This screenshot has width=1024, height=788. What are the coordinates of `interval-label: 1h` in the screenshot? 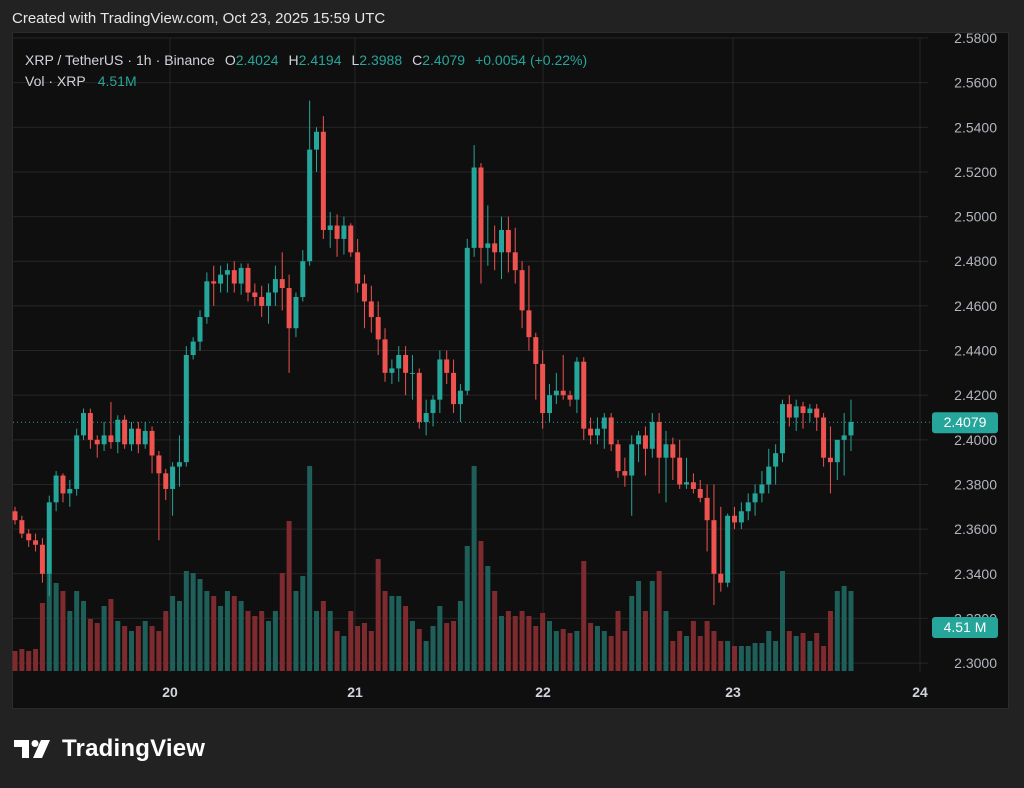 It's located at (143, 60).